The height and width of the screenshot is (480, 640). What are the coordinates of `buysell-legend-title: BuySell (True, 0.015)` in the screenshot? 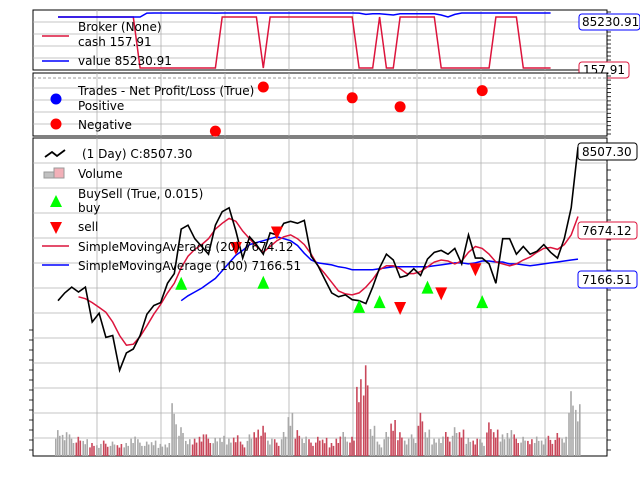 It's located at (140, 194).